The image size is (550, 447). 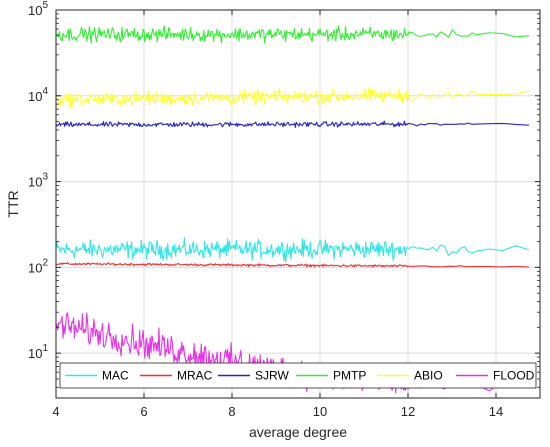 I want to click on y-tick-label: 10², so click(x=38, y=266).